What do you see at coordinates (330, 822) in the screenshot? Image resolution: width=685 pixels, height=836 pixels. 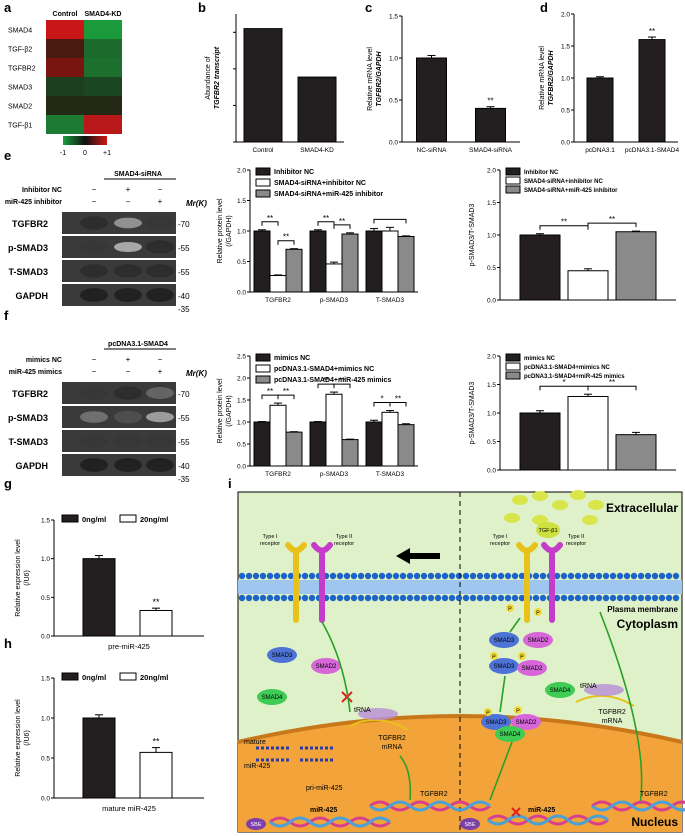 I see `dna-helix` at bounding box center [330, 822].